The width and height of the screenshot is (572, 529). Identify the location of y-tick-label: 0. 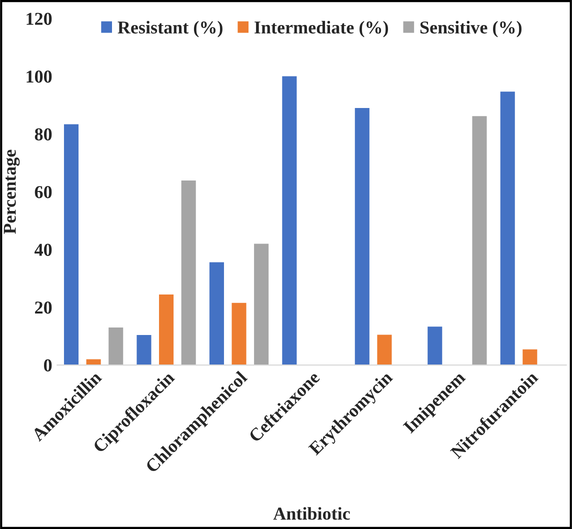
(48, 365).